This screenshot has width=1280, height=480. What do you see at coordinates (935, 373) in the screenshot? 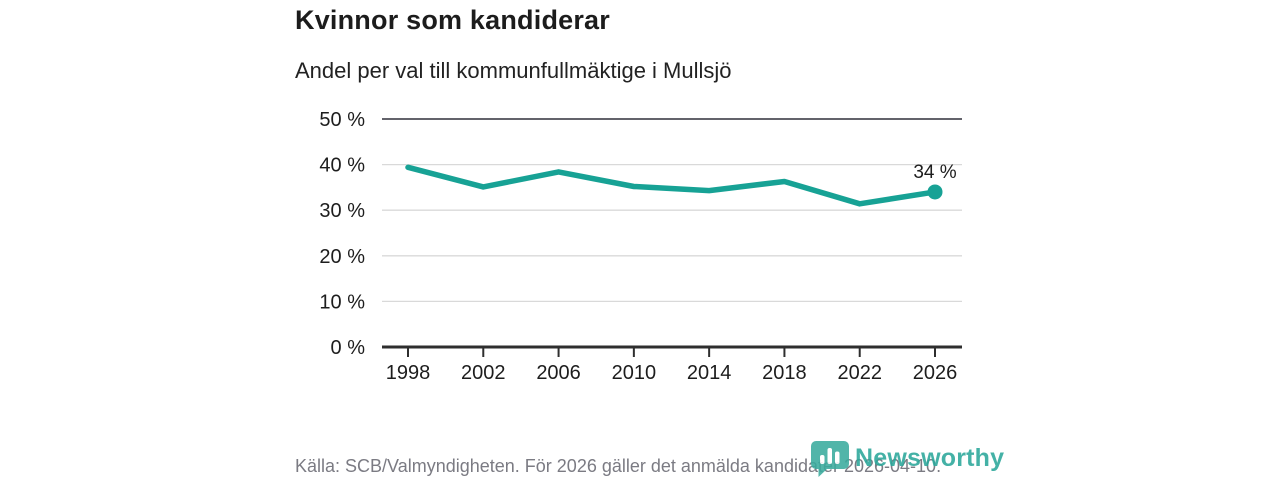
I see `x-axis-tick-label: 2026` at bounding box center [935, 373].